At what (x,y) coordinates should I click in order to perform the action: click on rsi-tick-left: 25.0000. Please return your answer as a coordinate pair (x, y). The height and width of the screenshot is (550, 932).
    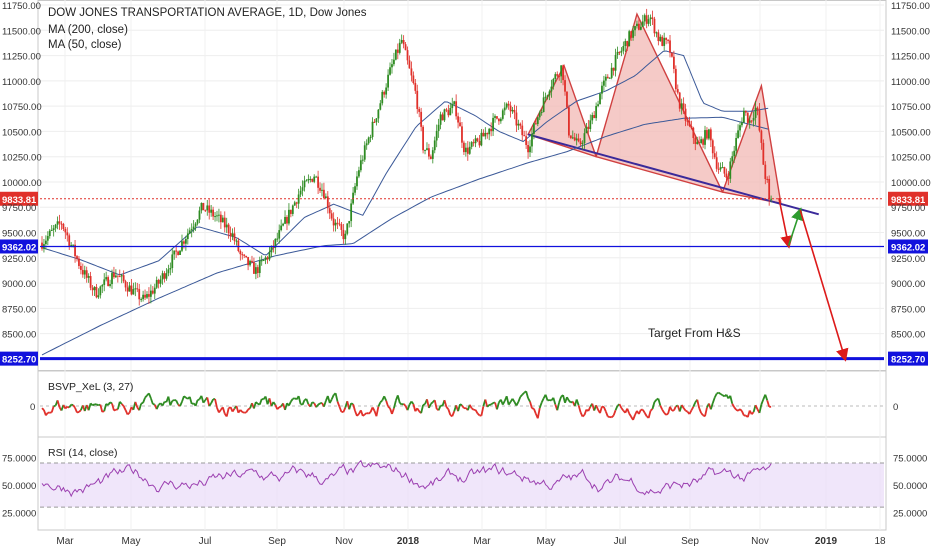
    Looking at the image, I should click on (19, 514).